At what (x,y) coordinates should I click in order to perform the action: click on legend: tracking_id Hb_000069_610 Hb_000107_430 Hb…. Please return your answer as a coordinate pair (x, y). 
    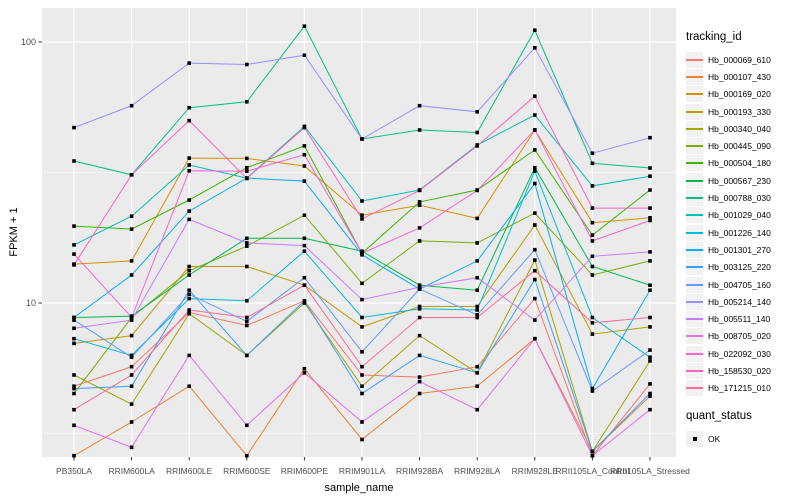
    Looking at the image, I should click on (743, 238).